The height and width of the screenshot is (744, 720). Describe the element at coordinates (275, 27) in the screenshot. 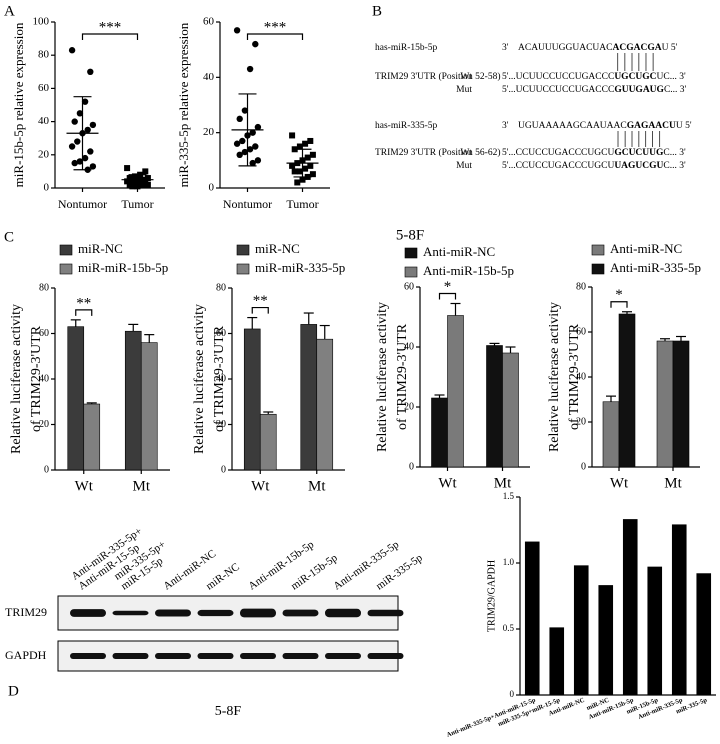

I see `significance-label: ***` at that location.